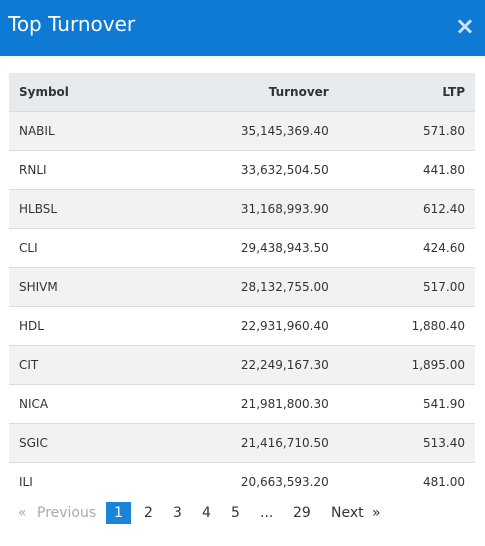 The image size is (485, 546). I want to click on table-cell: ILI, so click(74, 481).